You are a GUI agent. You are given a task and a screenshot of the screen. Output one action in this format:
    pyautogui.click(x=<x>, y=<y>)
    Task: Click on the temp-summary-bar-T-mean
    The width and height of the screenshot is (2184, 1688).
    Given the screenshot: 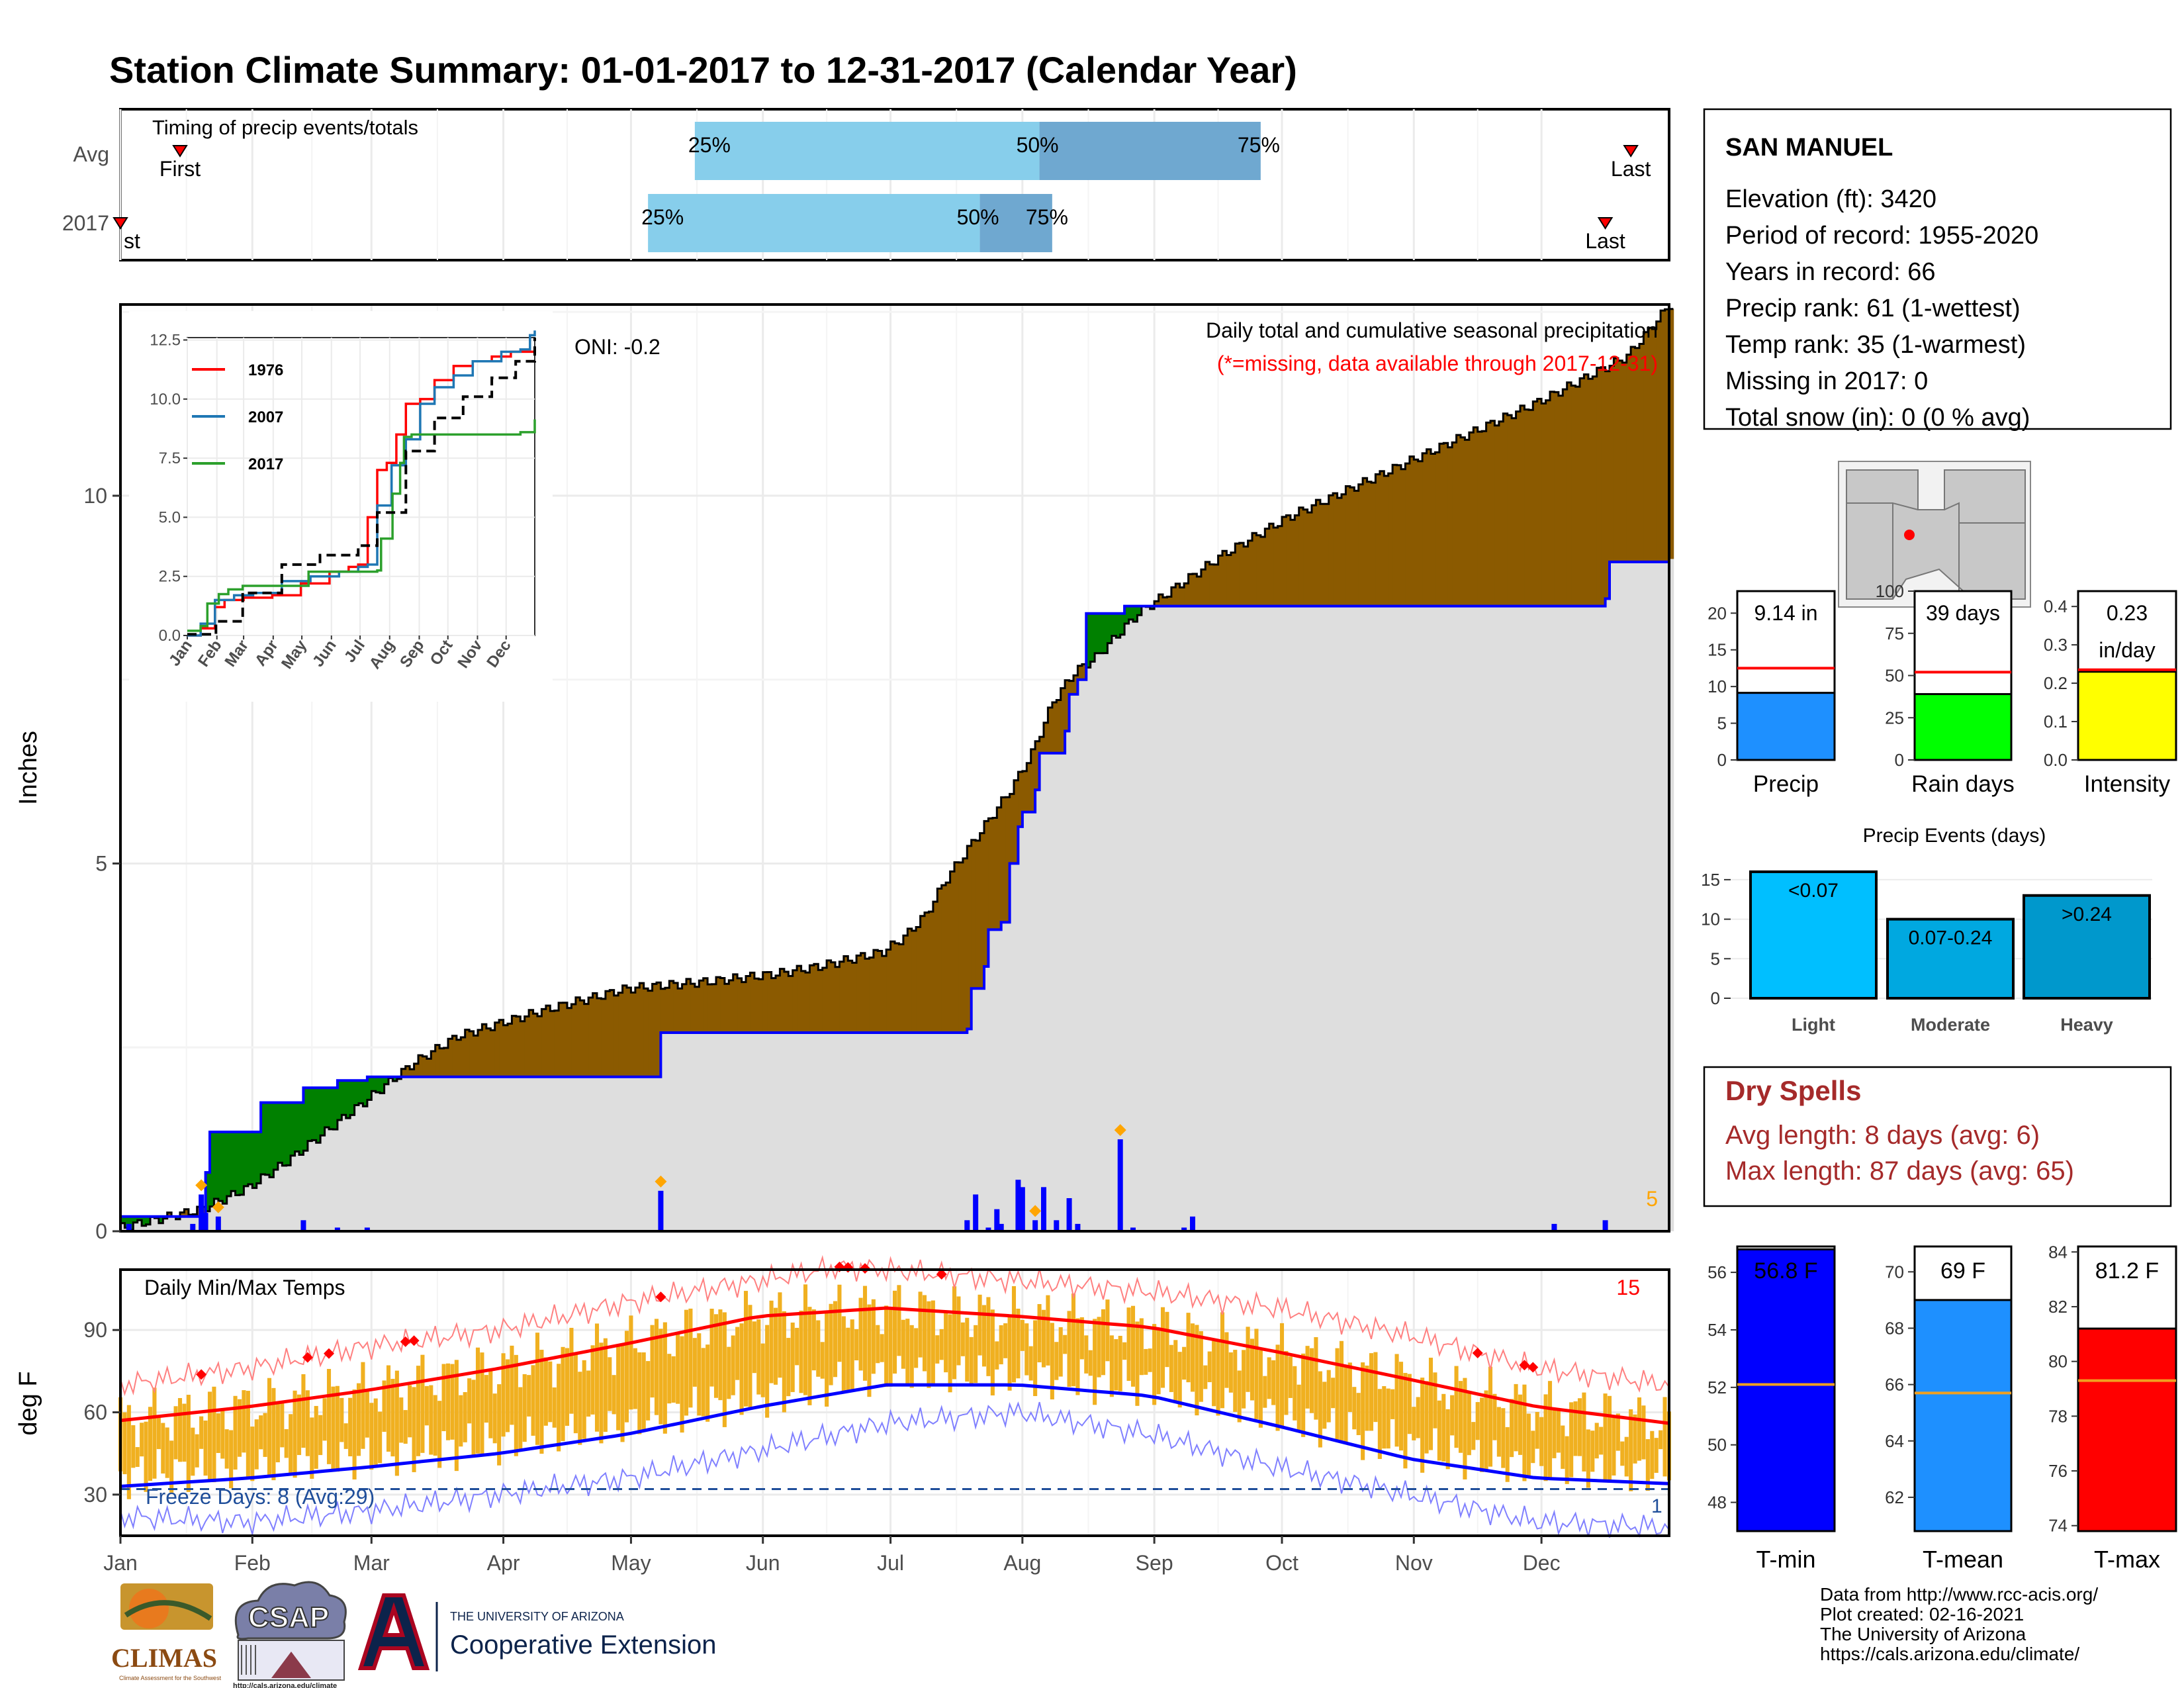 What is the action you would take?
    pyautogui.click(x=1963, y=1415)
    